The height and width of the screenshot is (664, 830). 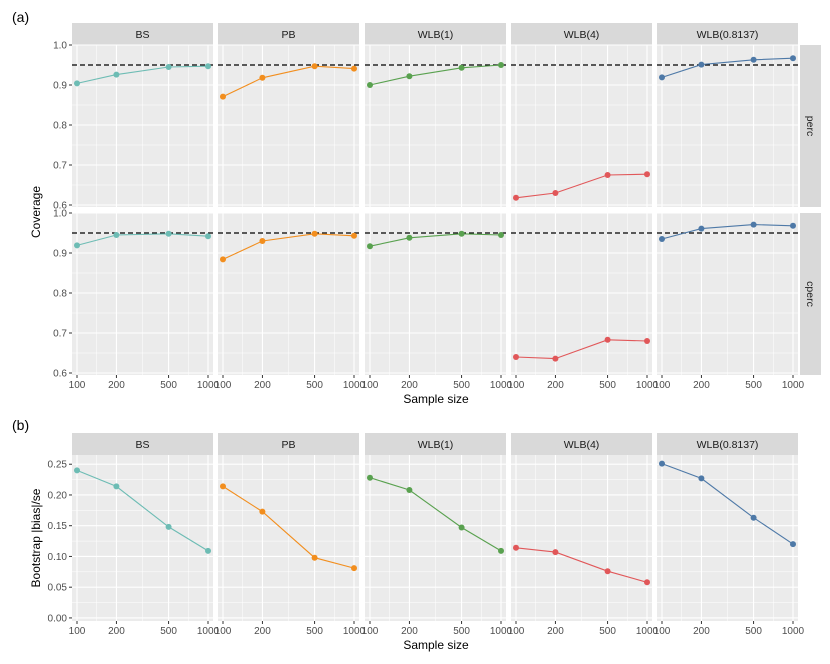 I want to click on panel-wlb-4-perc, so click(x=581, y=125).